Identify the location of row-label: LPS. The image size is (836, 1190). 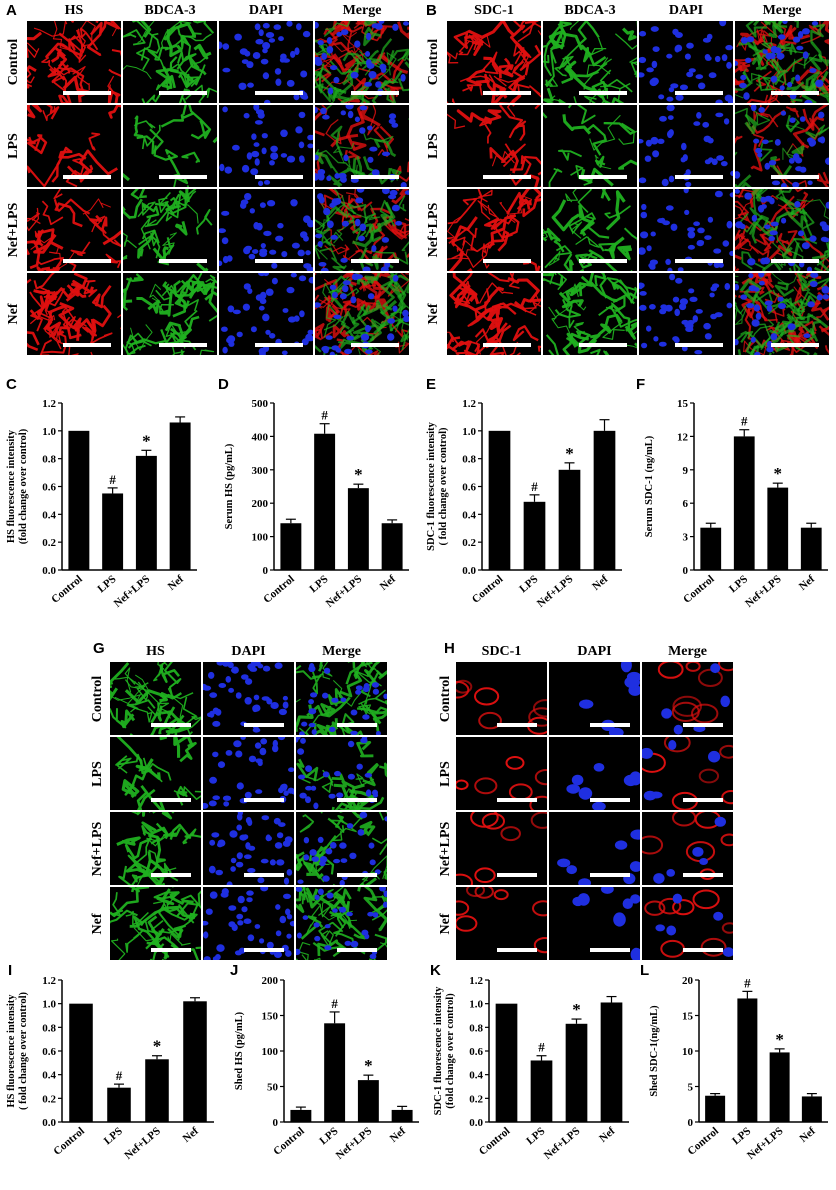
(13, 146).